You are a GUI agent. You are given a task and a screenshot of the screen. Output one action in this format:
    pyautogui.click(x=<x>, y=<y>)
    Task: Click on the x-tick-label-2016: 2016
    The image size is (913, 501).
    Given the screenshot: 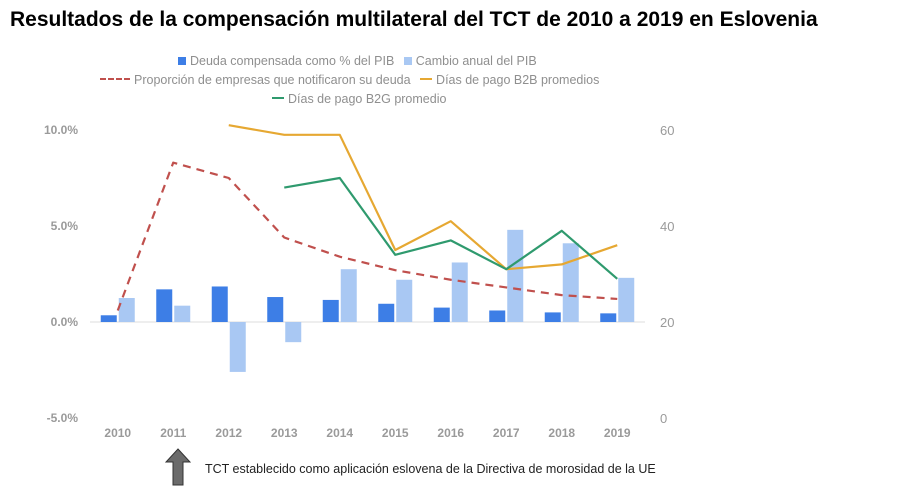 What is the action you would take?
    pyautogui.click(x=450, y=433)
    